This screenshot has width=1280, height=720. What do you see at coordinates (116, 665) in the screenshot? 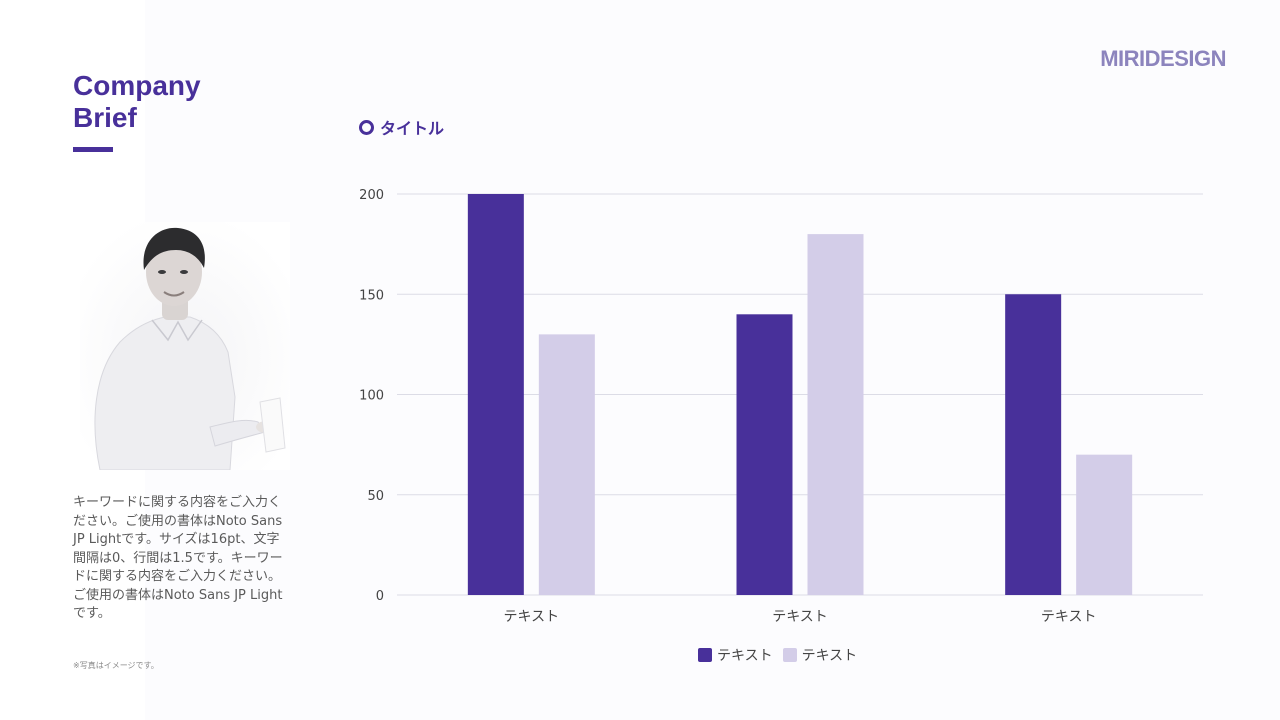
I see `photo-note: ※写真はイメージです。` at bounding box center [116, 665].